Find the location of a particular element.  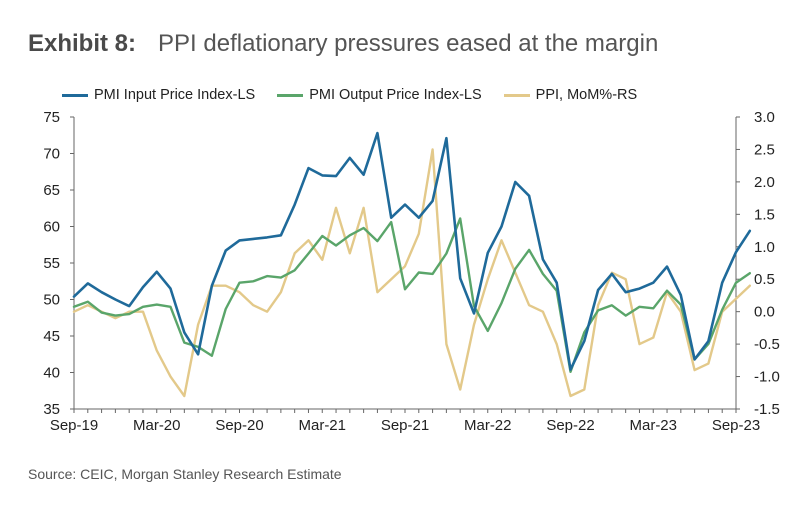

legend-item-input: PMI Input Price Index-LS is located at coordinates (158, 95).